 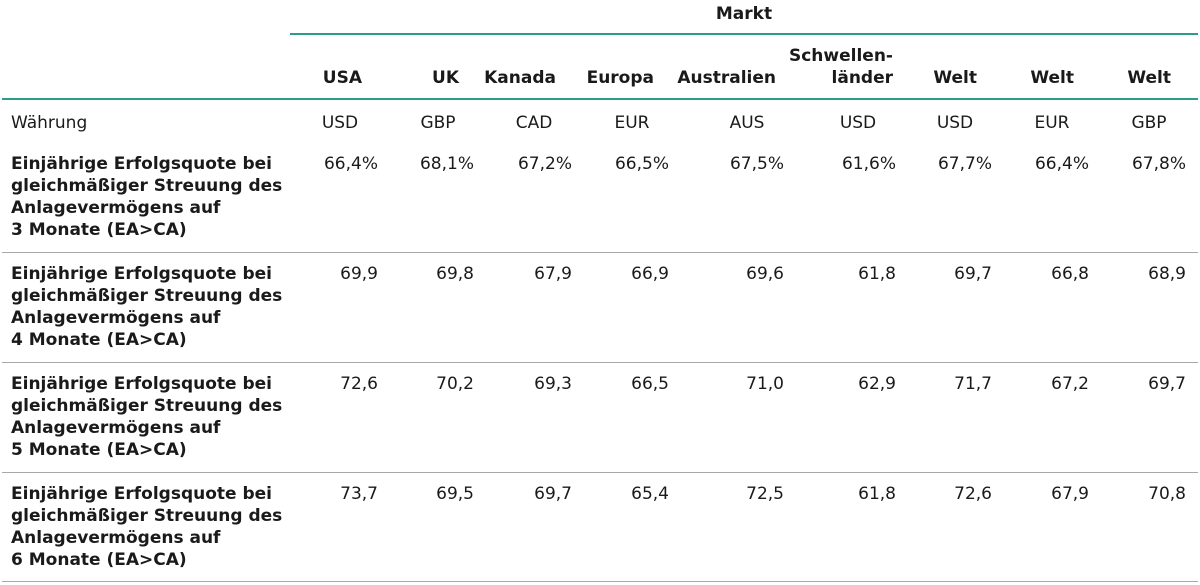 I want to click on table-cell-value: 66,9, so click(x=650, y=274).